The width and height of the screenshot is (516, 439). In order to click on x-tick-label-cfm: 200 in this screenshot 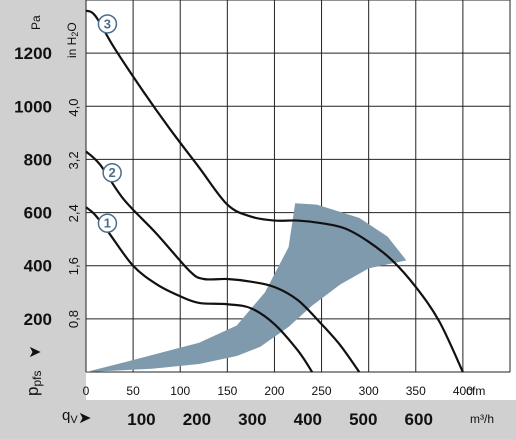, I will do `click(274, 391)`.